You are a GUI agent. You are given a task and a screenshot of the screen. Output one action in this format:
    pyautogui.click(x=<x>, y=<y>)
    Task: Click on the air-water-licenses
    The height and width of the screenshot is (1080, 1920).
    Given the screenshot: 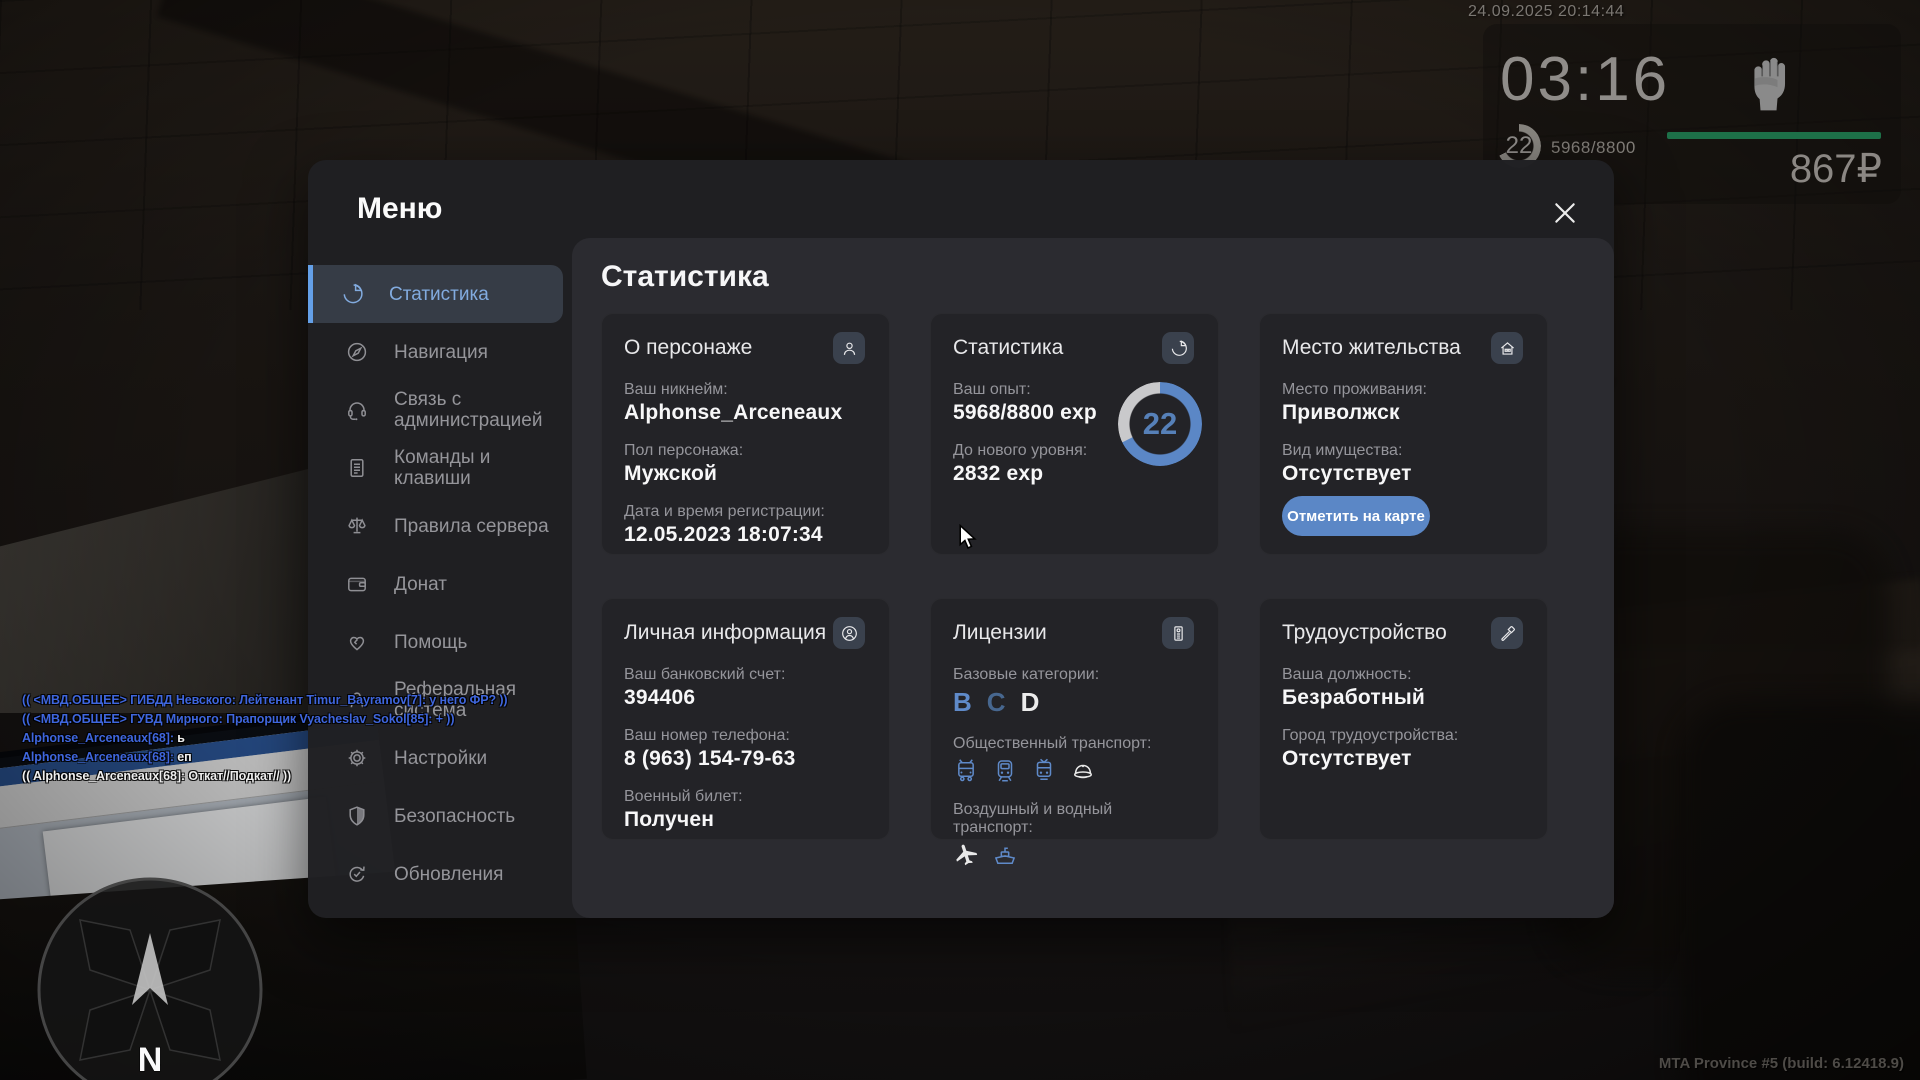 What is the action you would take?
    pyautogui.click(x=1073, y=855)
    